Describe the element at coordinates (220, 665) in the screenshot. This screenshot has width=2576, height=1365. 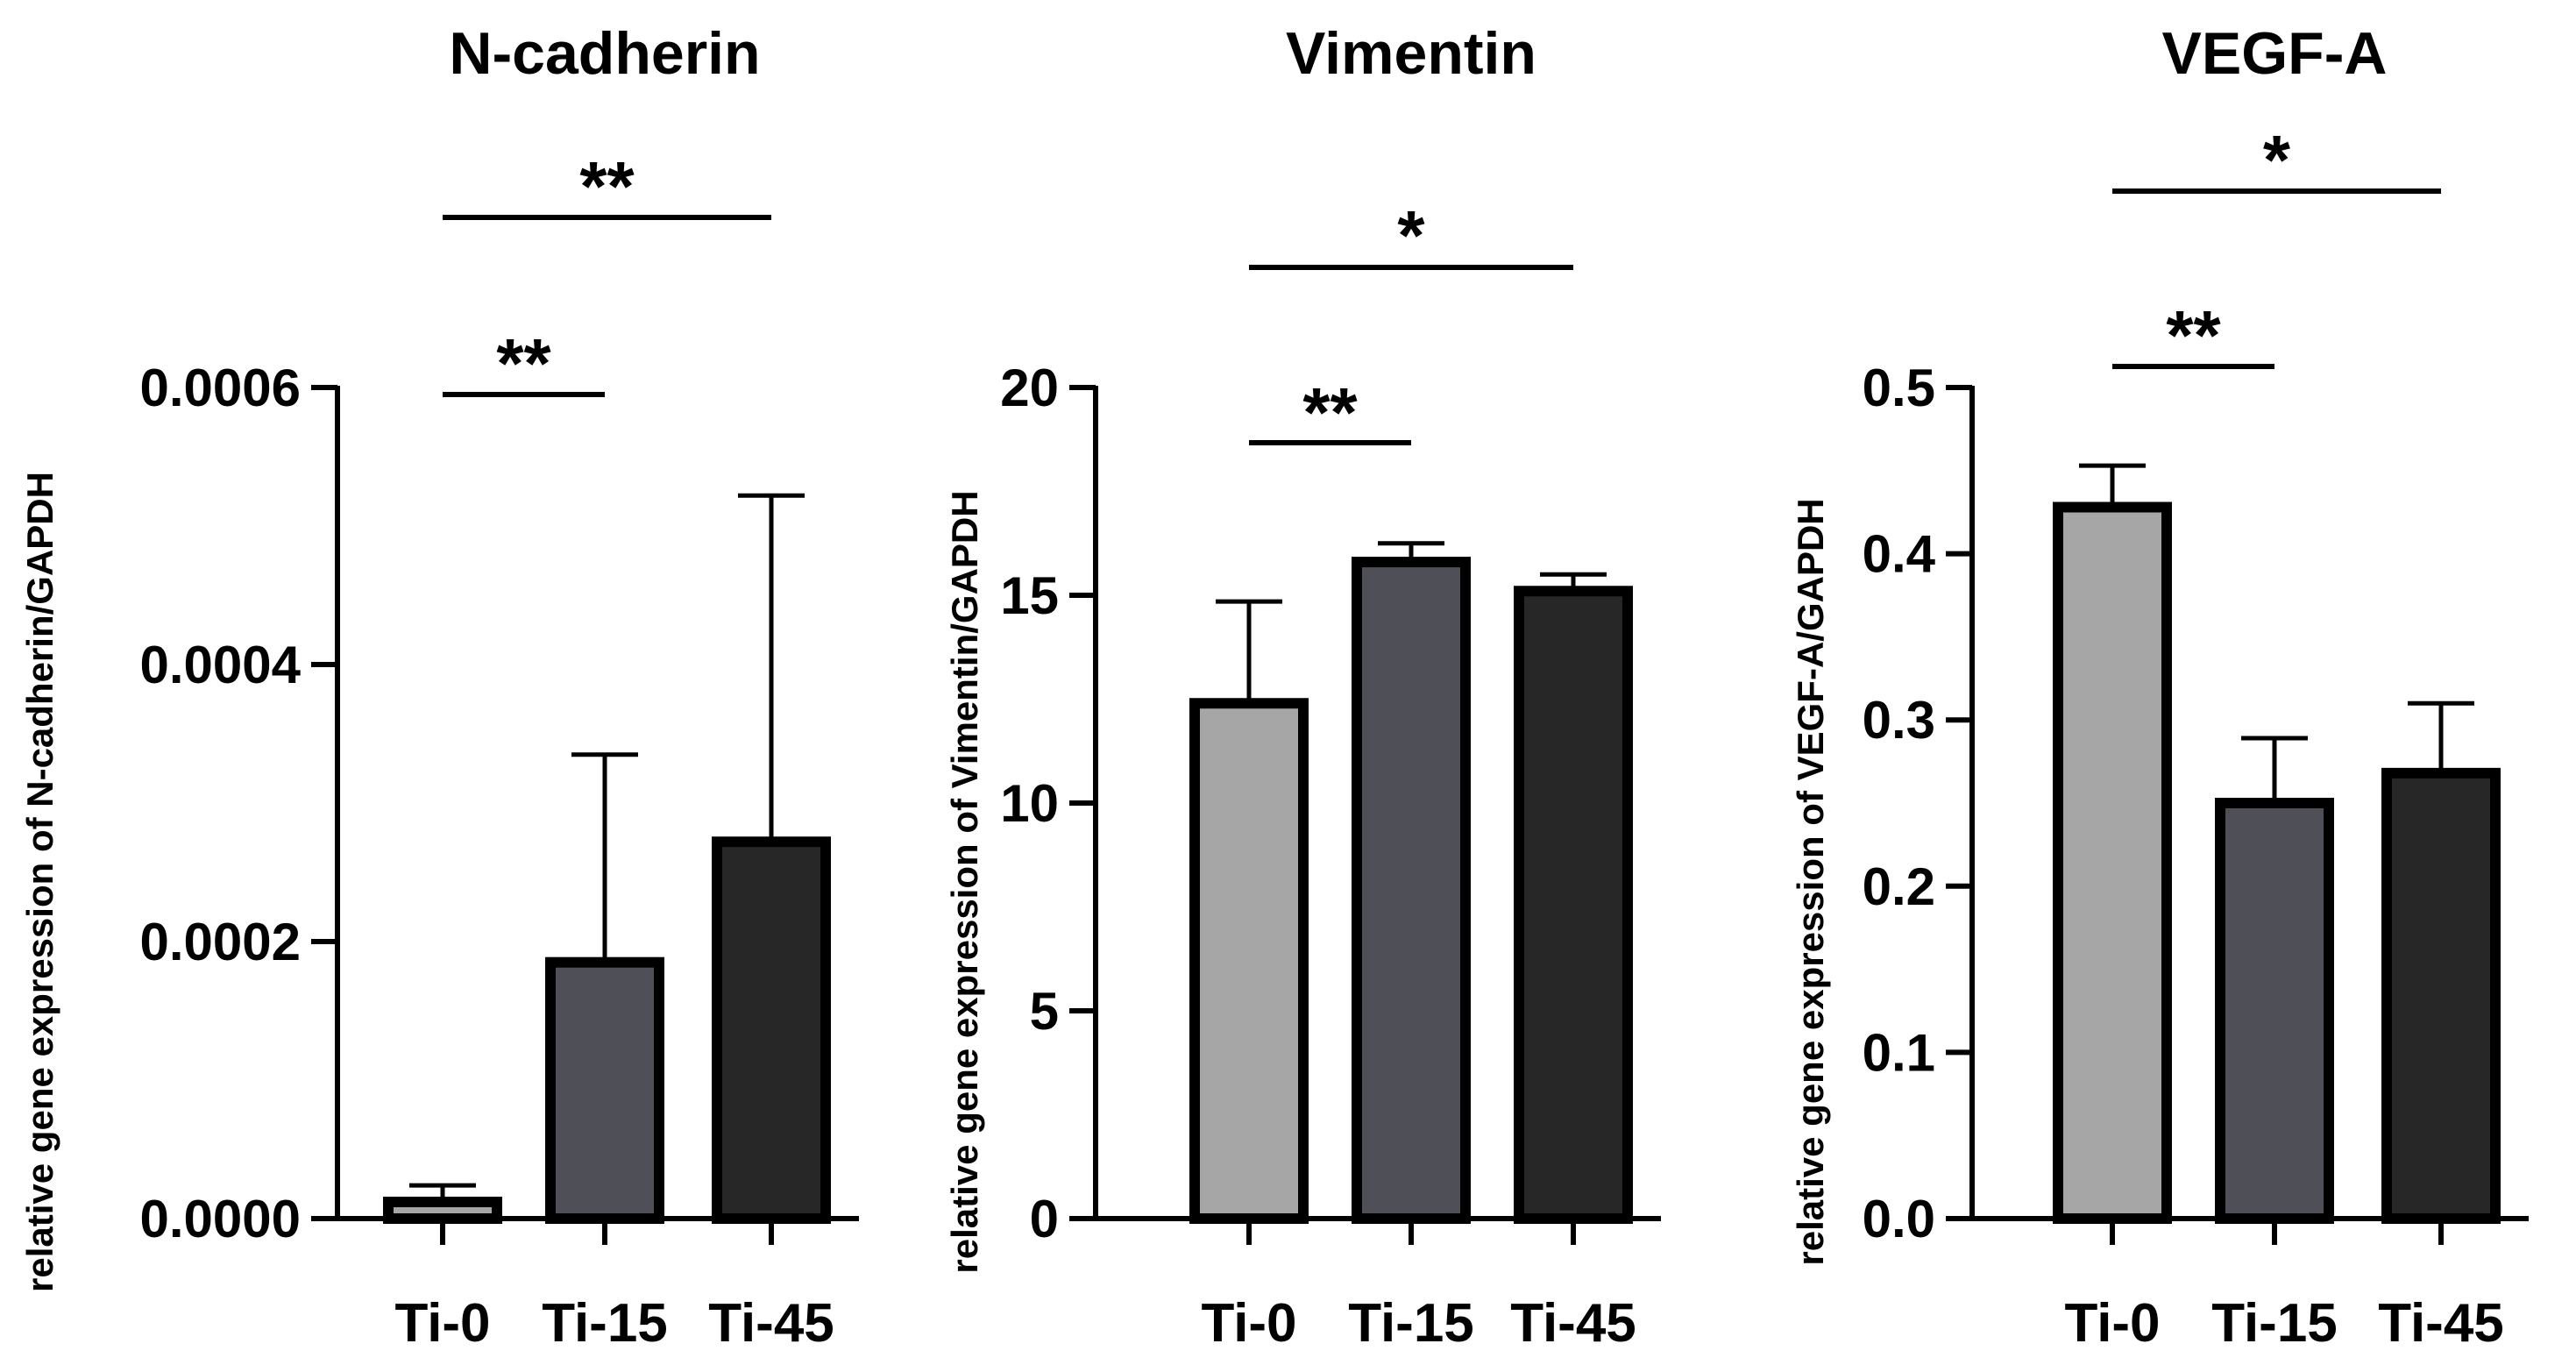
I see `y-tick-label: 0.0004` at that location.